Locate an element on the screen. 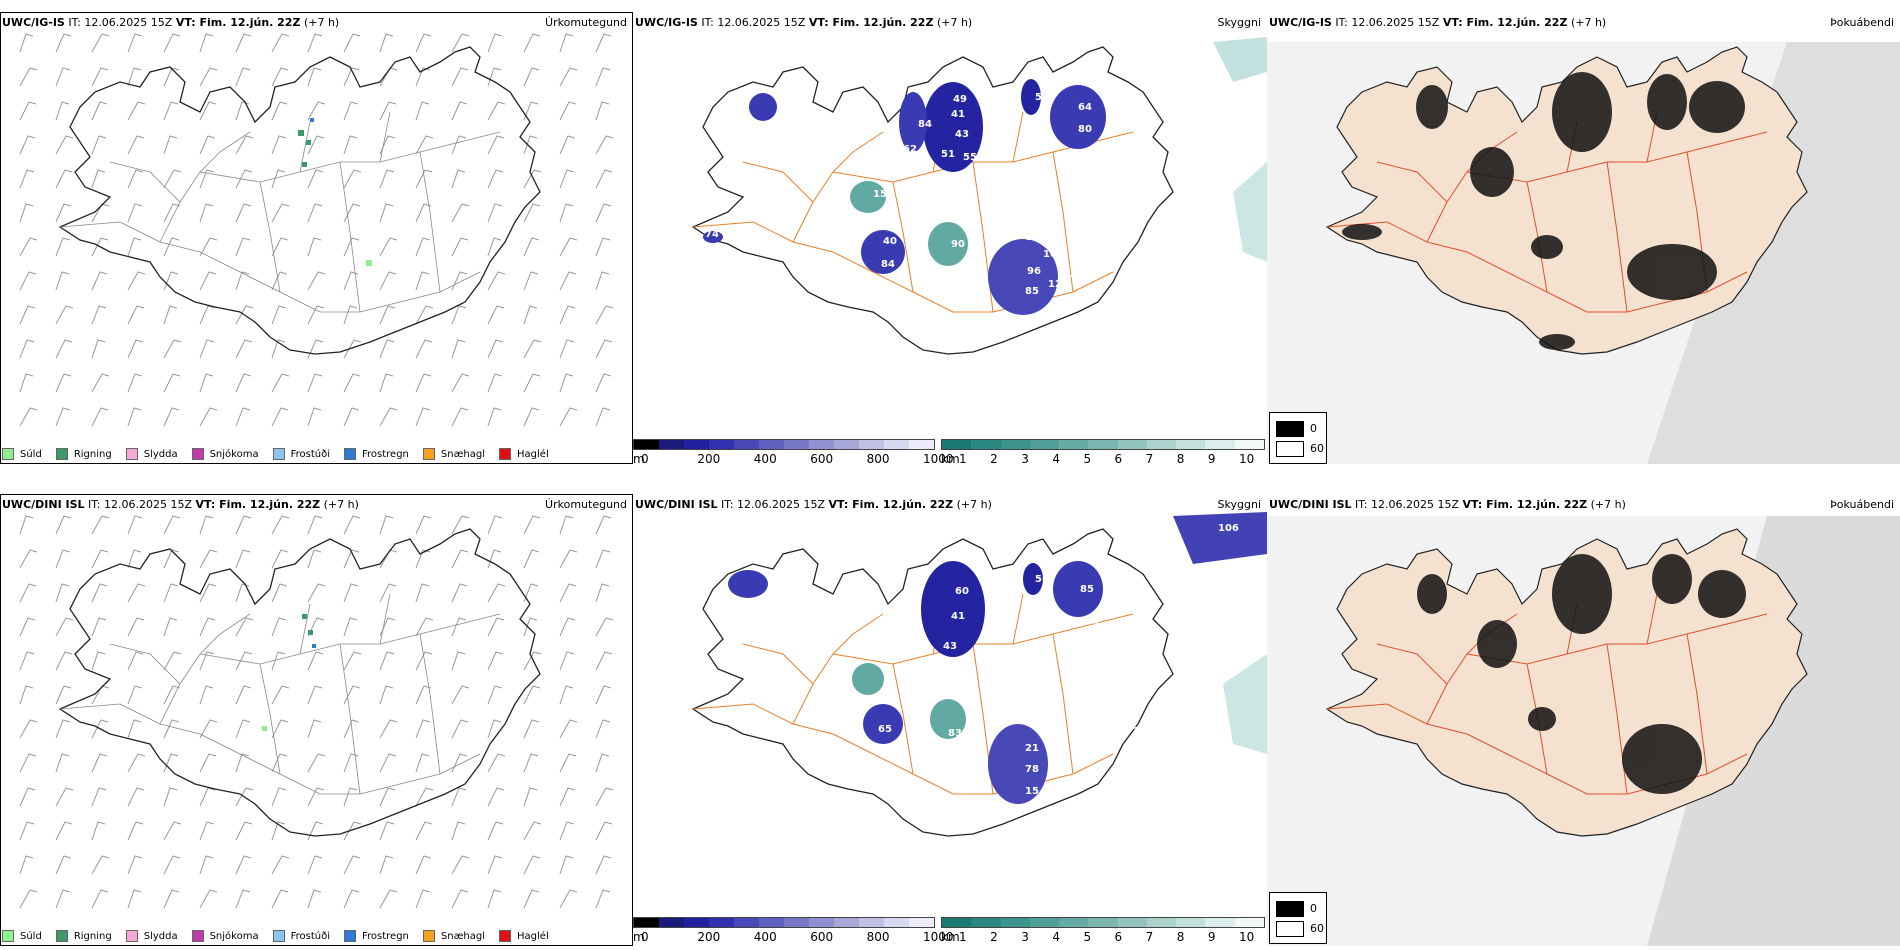 The image size is (1900, 950). precip-legend-label: Snjókoma is located at coordinates (234, 454).